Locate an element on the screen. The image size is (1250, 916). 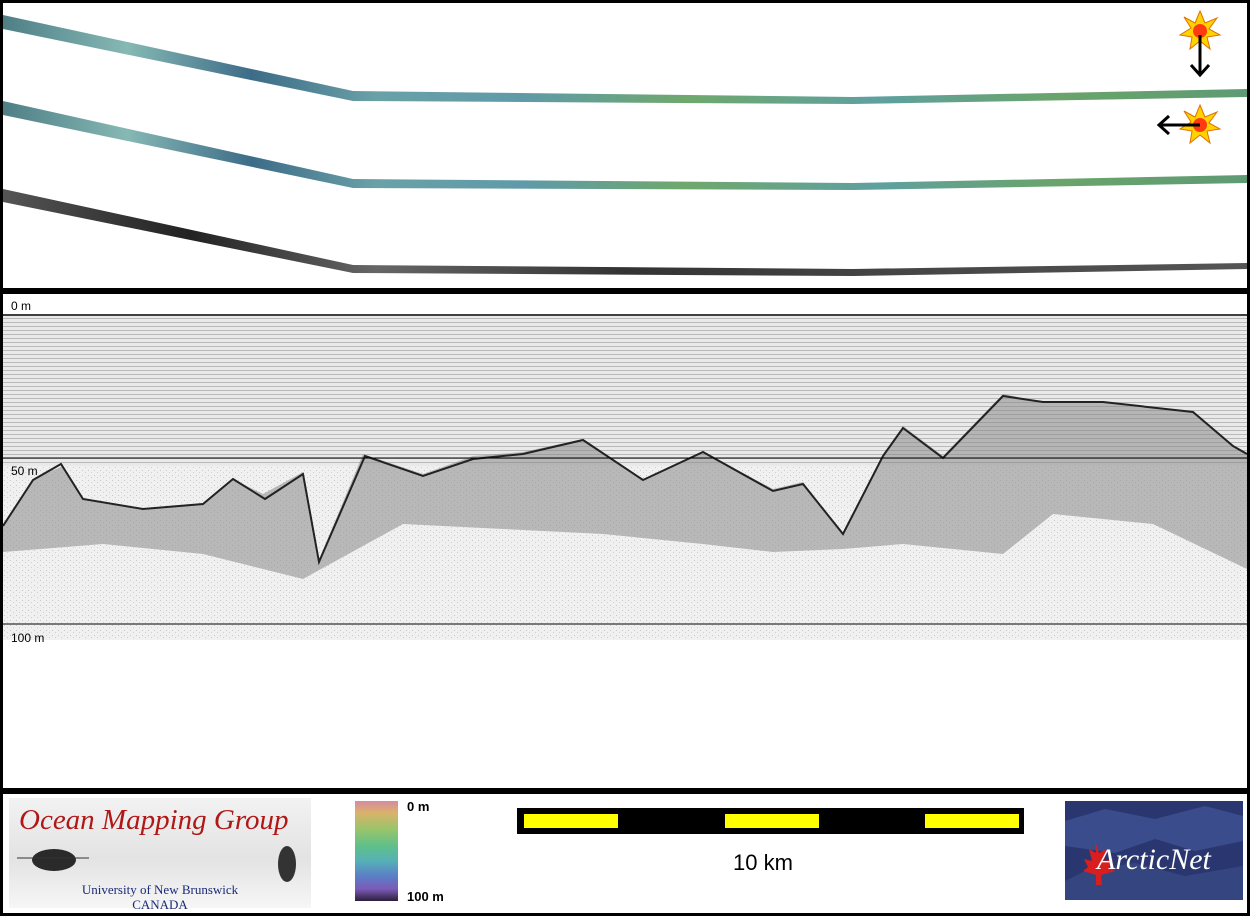
depth-label-50: 50 m is located at coordinates (24, 471).